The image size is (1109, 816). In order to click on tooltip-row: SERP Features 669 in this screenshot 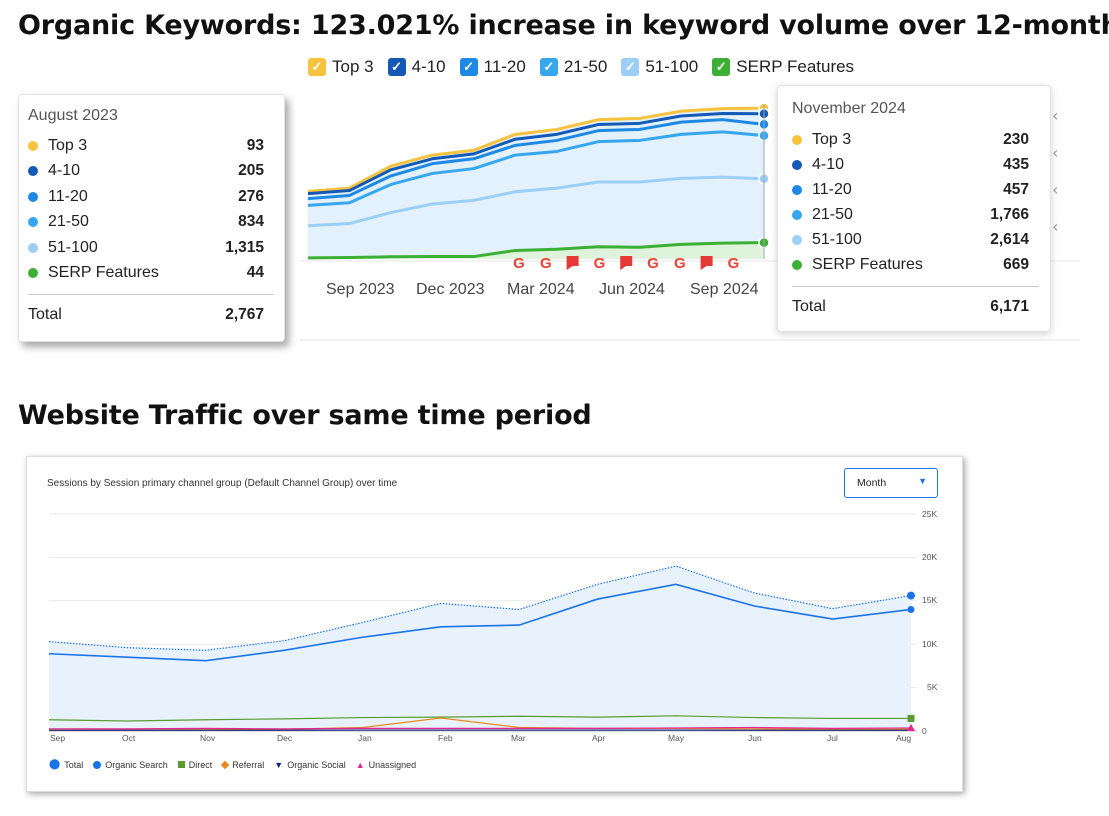, I will do `click(915, 265)`.